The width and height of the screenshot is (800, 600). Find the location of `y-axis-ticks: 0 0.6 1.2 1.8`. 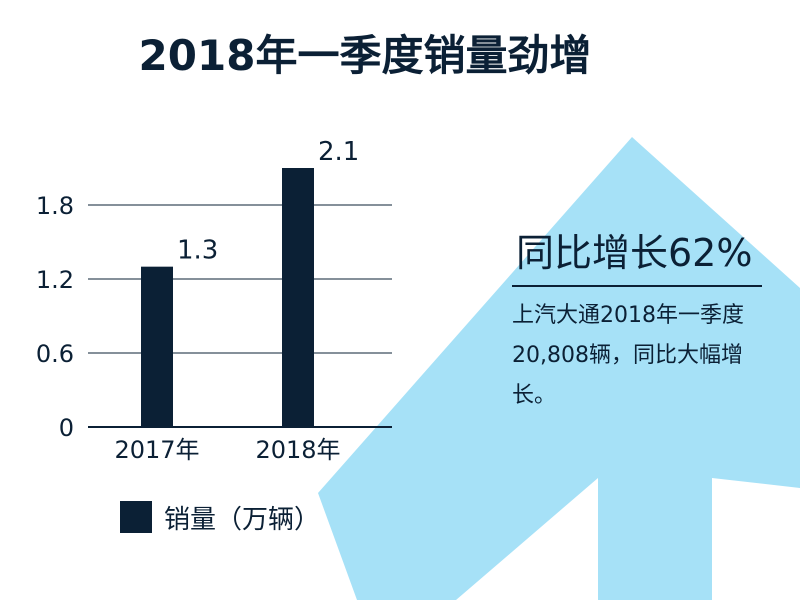

y-axis-ticks: 0 0.6 1.2 1.8 is located at coordinates (55, 317).